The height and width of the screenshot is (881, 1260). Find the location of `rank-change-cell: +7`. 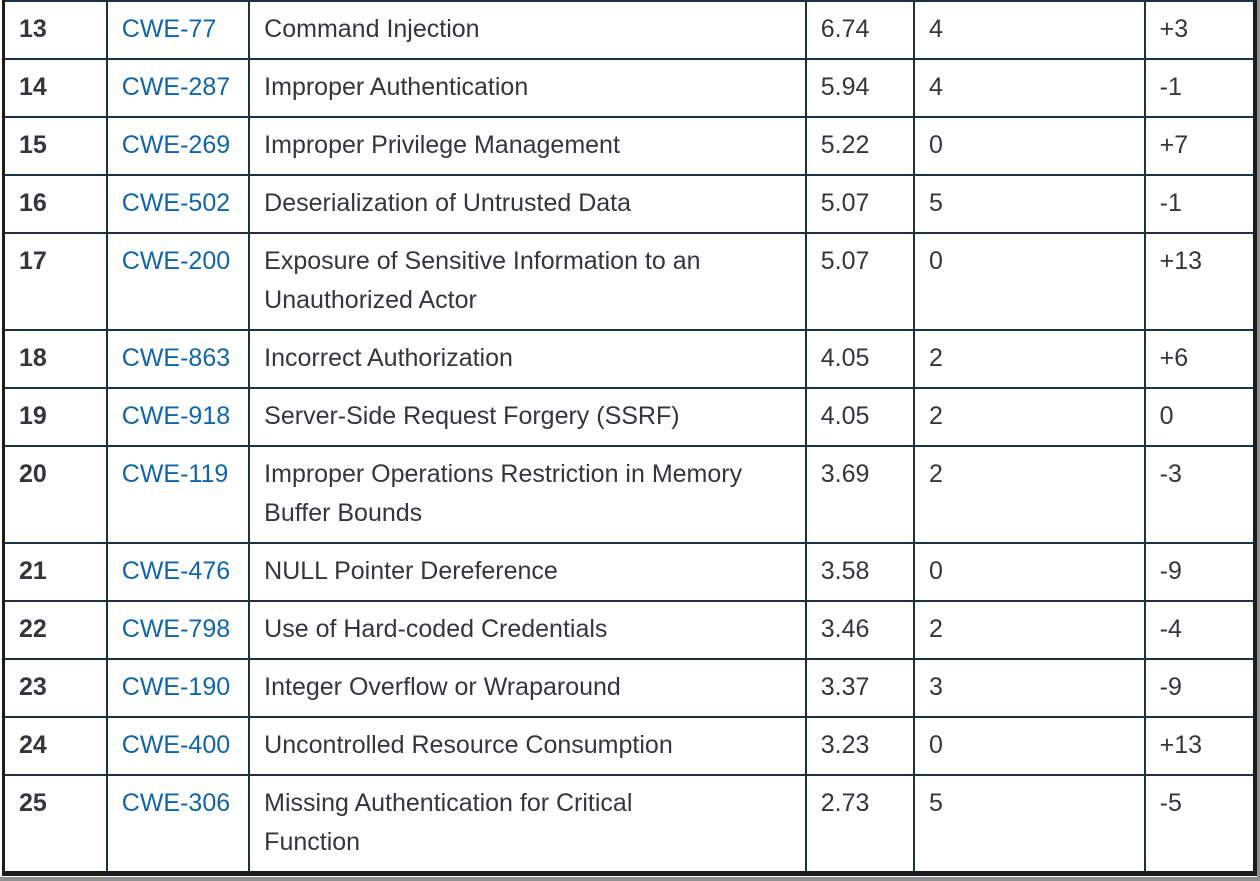

rank-change-cell: +7 is located at coordinates (1200, 146).